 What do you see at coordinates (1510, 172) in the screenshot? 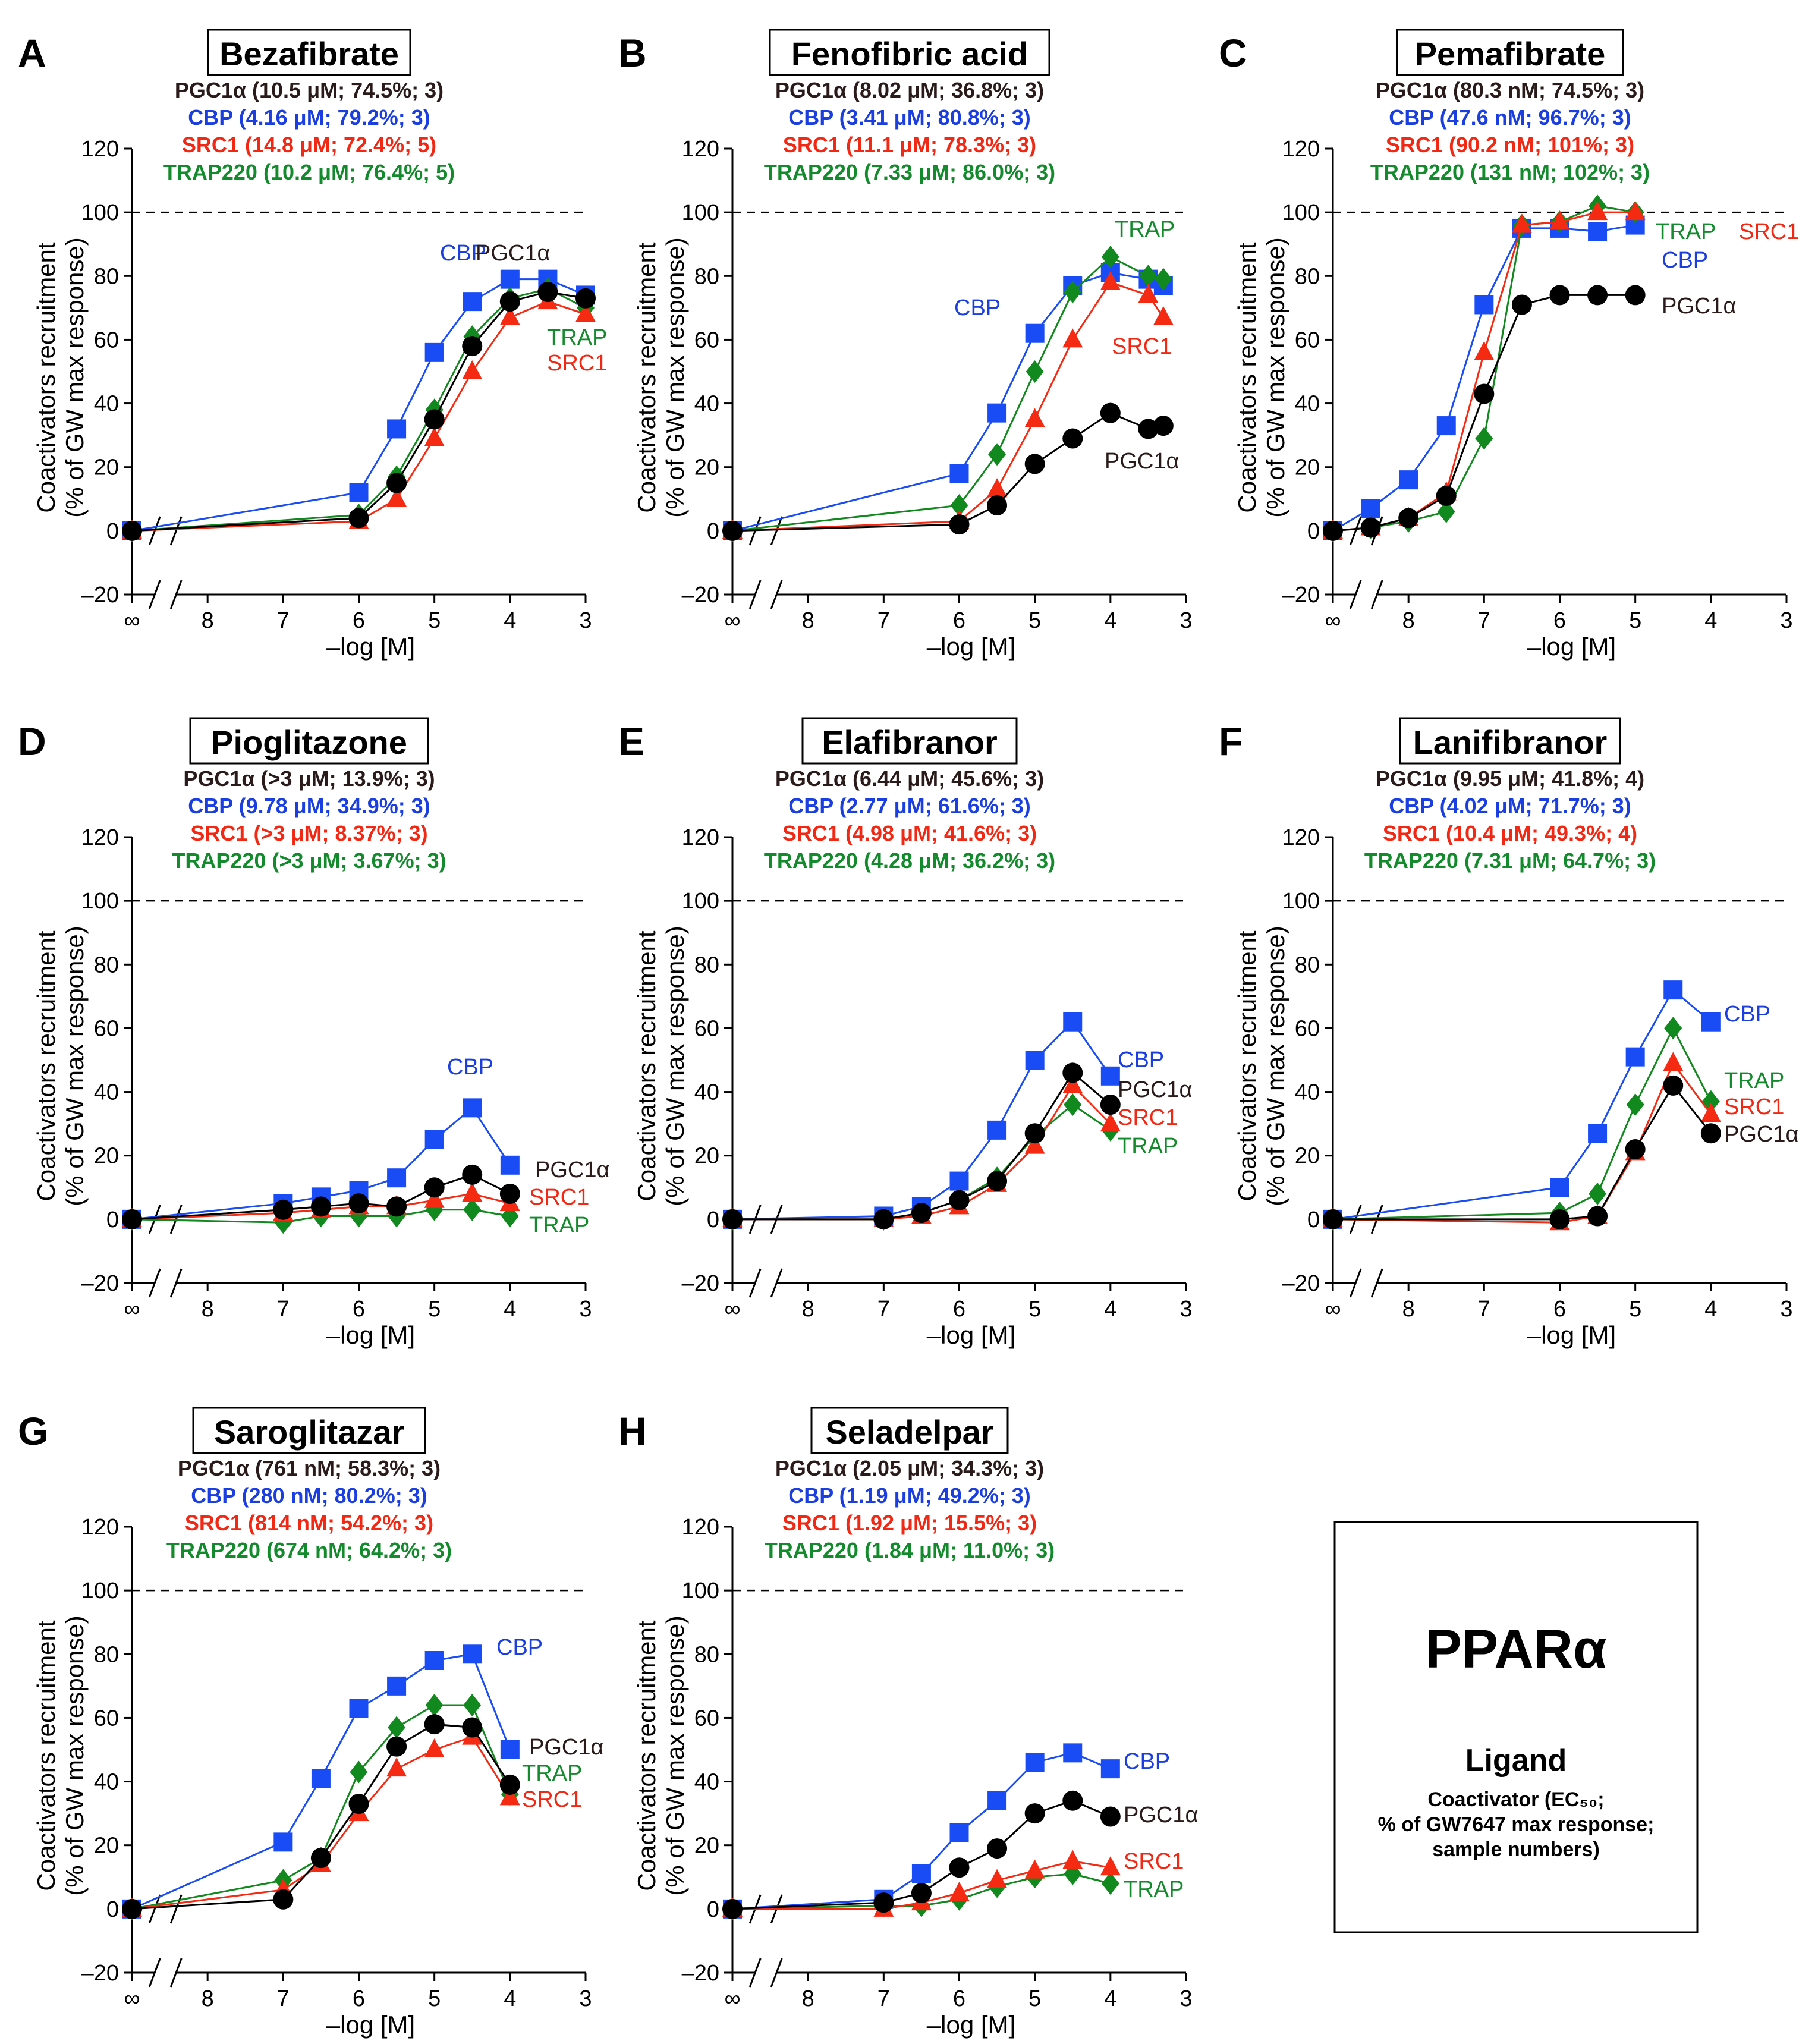
I see `summary-line: TRAP220 (131 nM; 102%; 3)` at bounding box center [1510, 172].